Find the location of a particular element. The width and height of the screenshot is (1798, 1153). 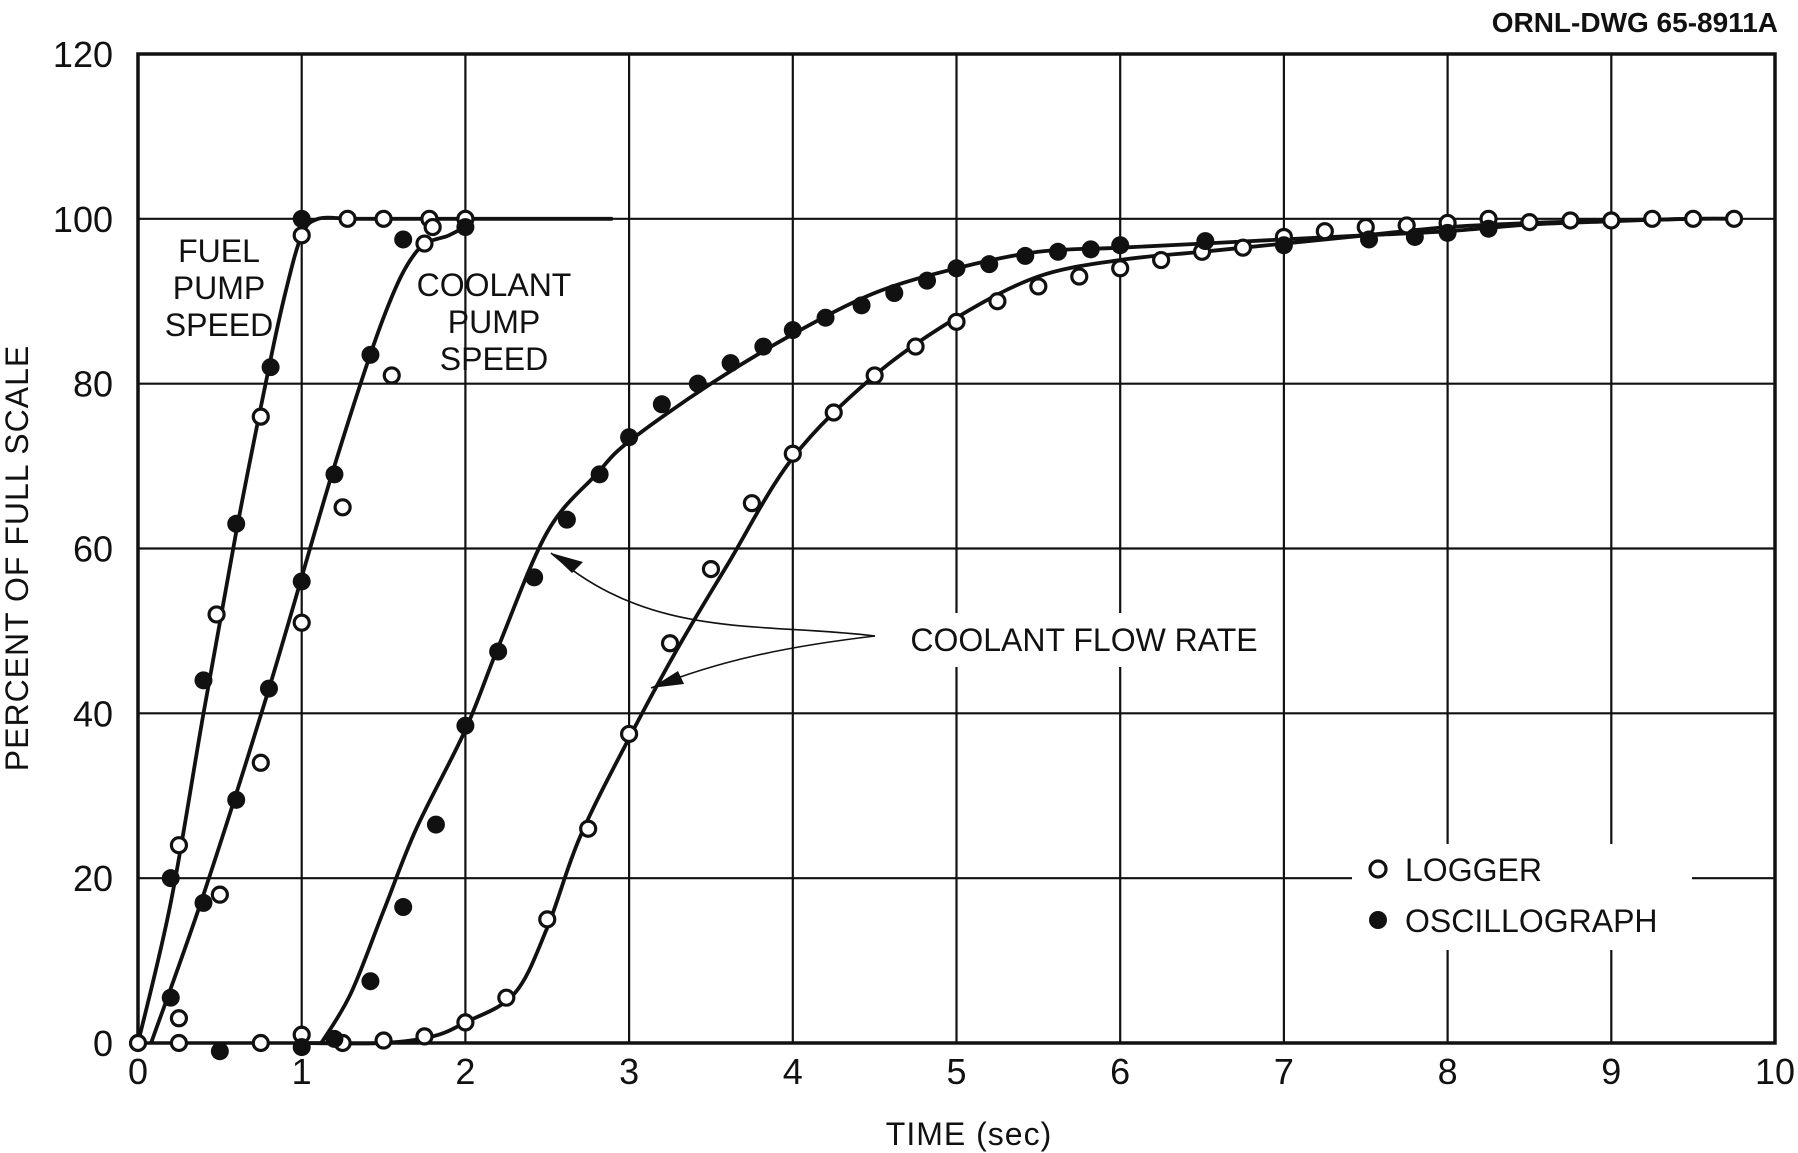

y-tick-label: 60 is located at coordinates (93, 549).